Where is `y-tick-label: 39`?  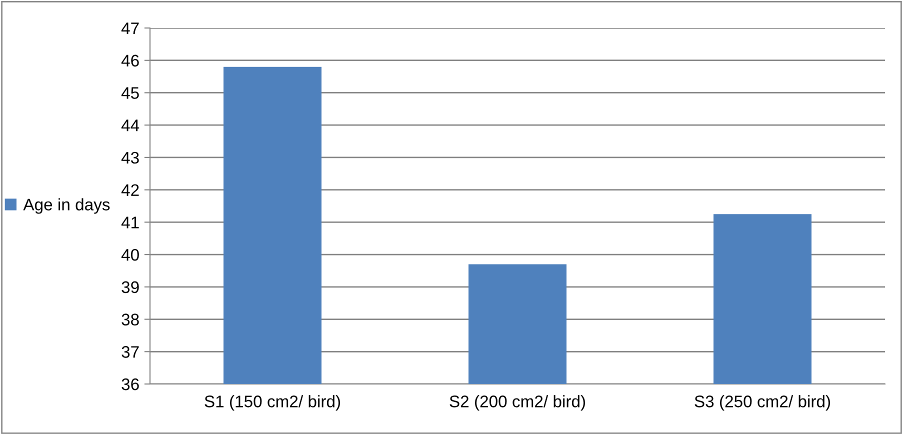
y-tick-label: 39 is located at coordinates (130, 287).